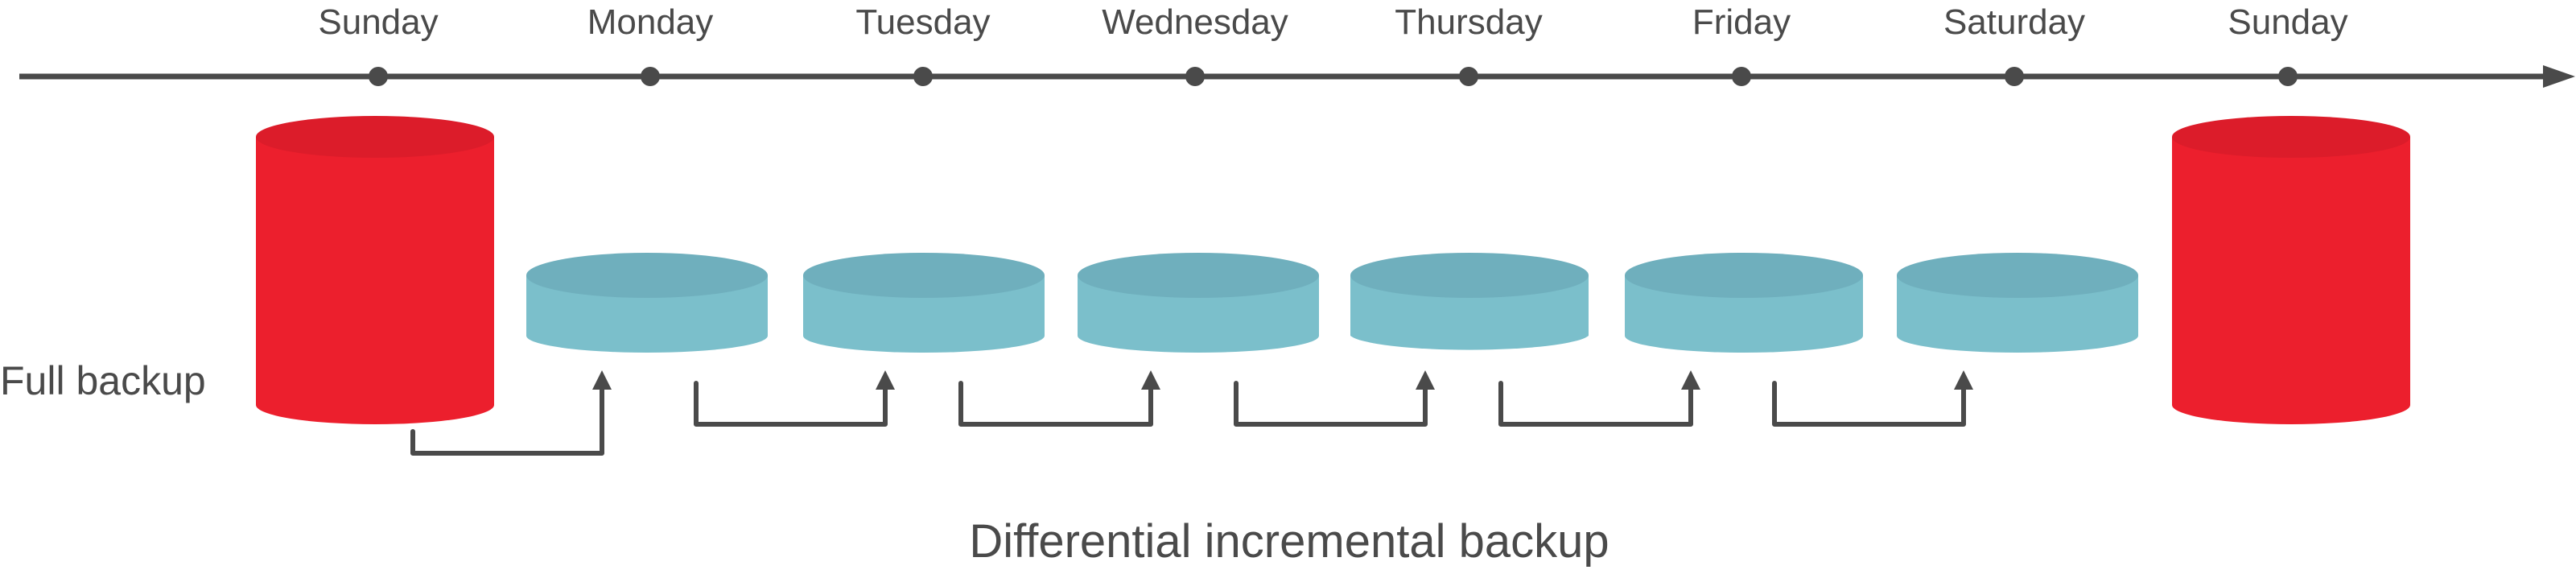 The image size is (2576, 574). Describe the element at coordinates (1468, 76) in the screenshot. I see `day-dot-thursday` at that location.